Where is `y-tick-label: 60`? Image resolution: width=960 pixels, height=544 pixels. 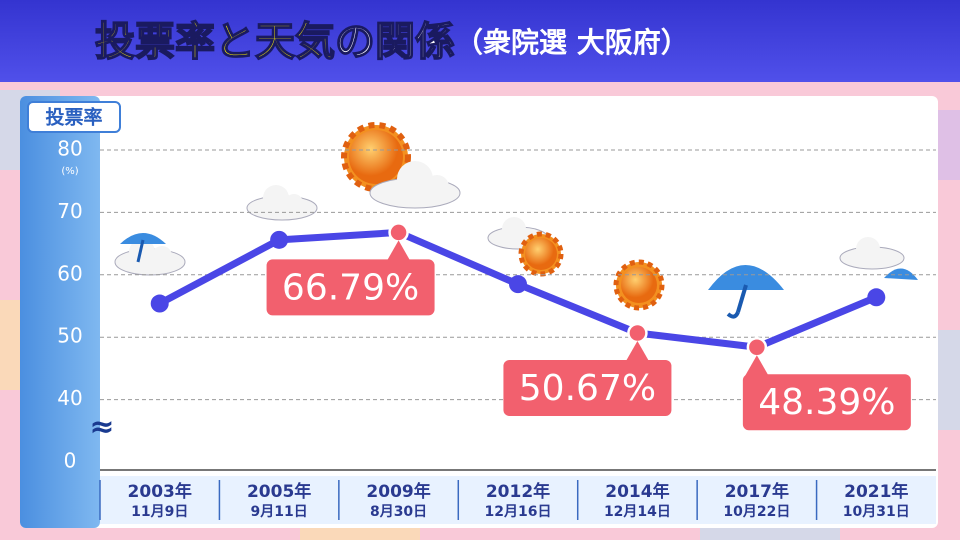
y-tick-label: 60 is located at coordinates (69, 273).